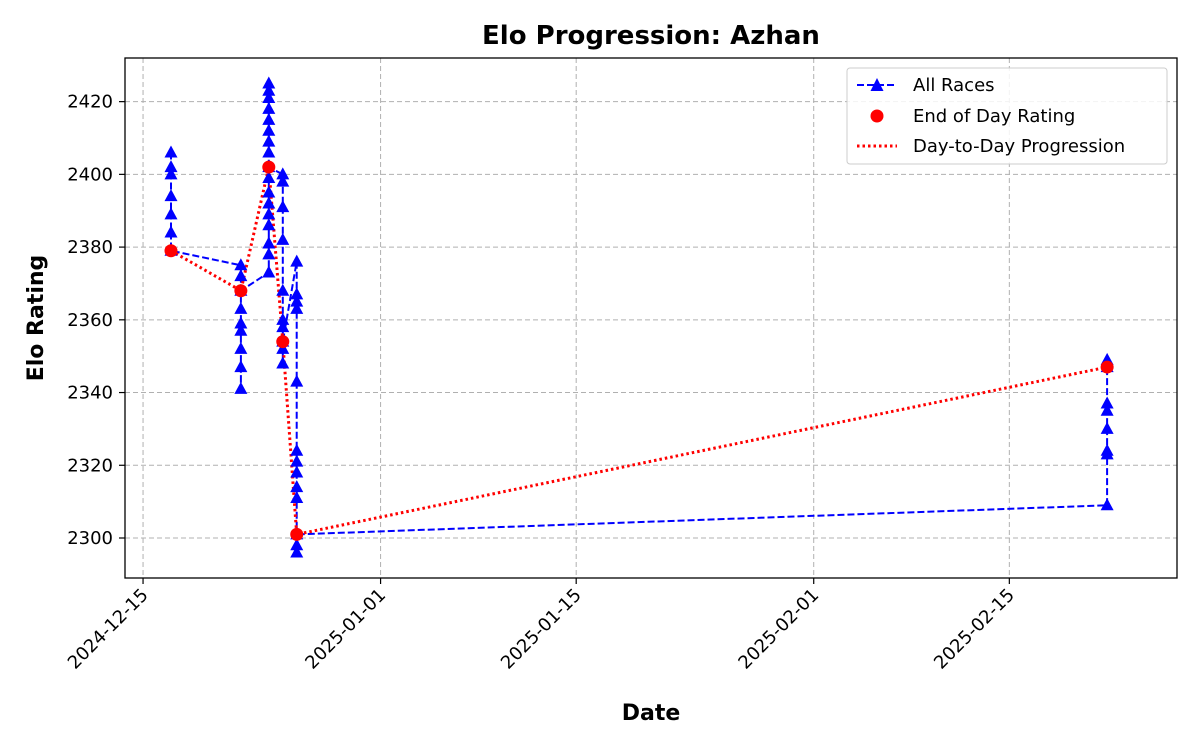 The width and height of the screenshot is (1200, 750). What do you see at coordinates (541, 629) in the screenshot?
I see `x-tick-label: 2025-01-15` at bounding box center [541, 629].